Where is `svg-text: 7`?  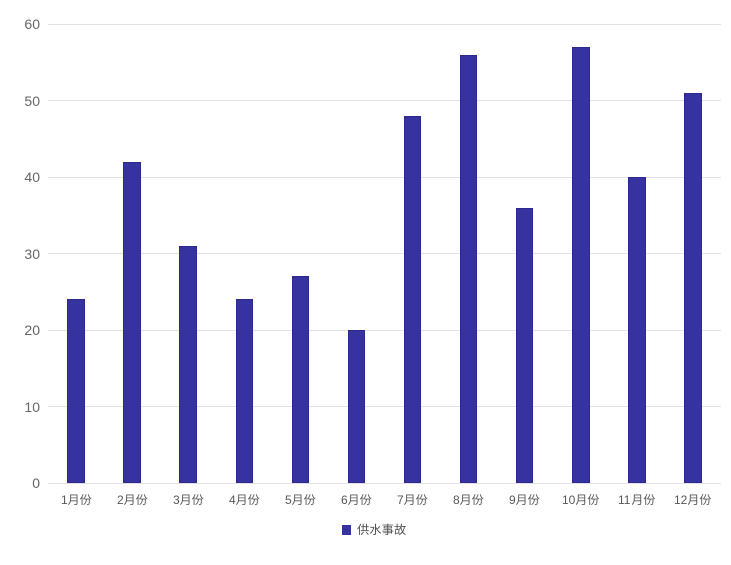
svg-text: 7 is located at coordinates (400, 500).